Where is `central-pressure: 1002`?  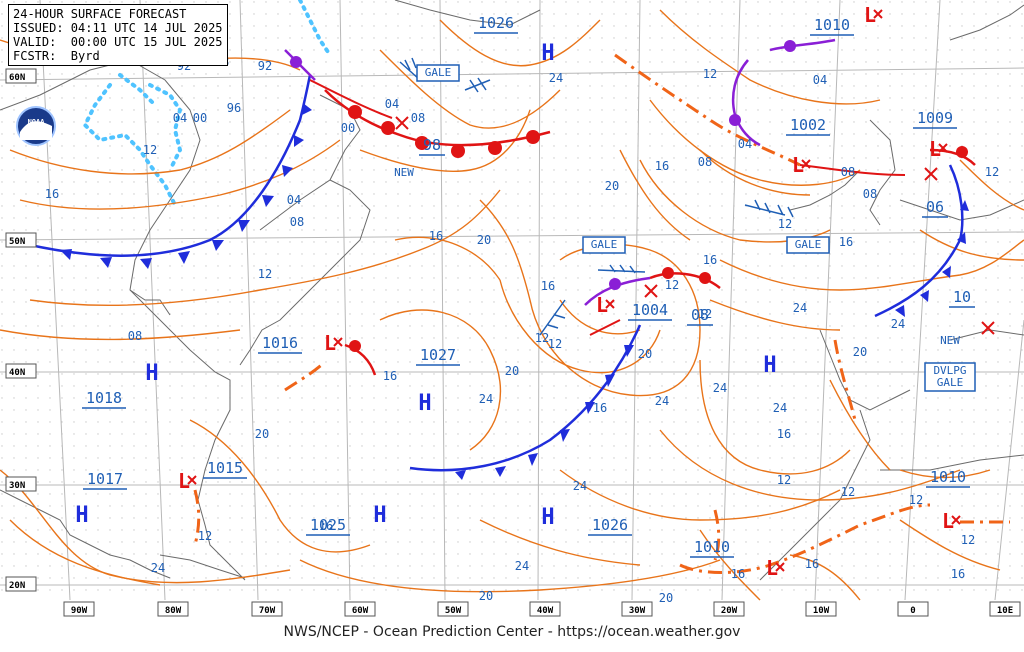 central-pressure: 1002 is located at coordinates (808, 125).